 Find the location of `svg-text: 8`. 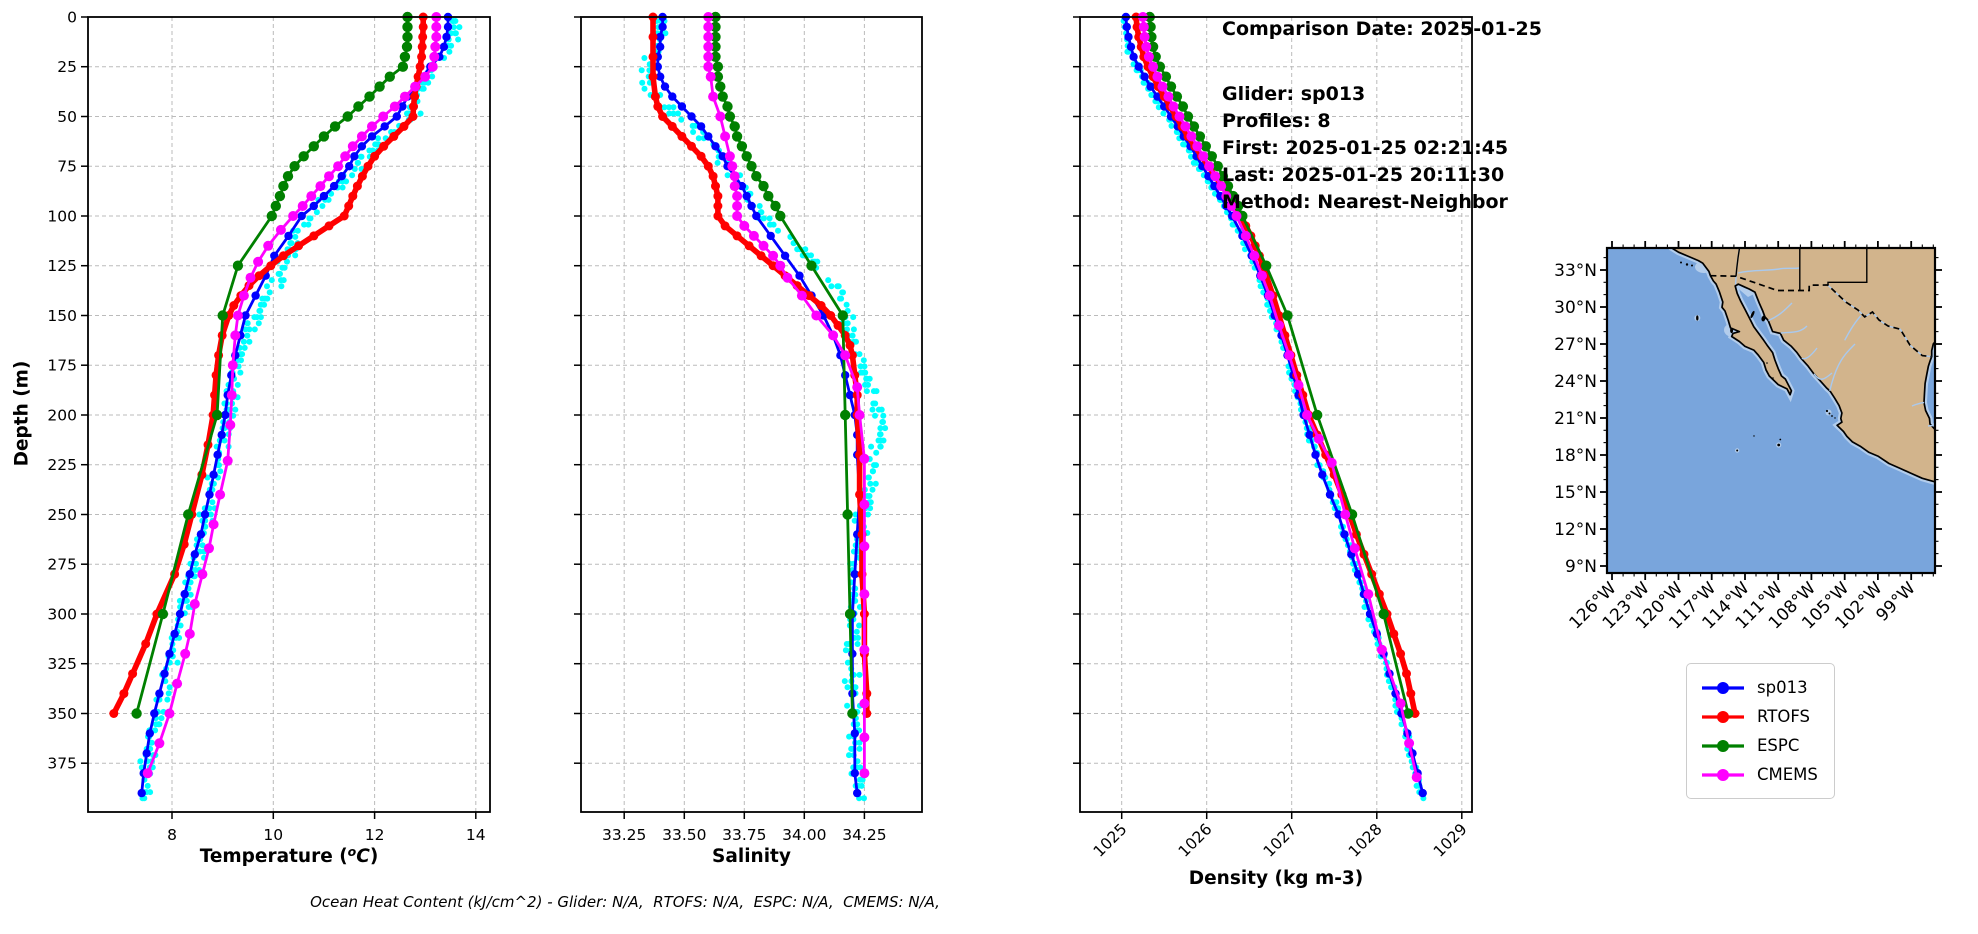

svg-text: 8 is located at coordinates (172, 835).